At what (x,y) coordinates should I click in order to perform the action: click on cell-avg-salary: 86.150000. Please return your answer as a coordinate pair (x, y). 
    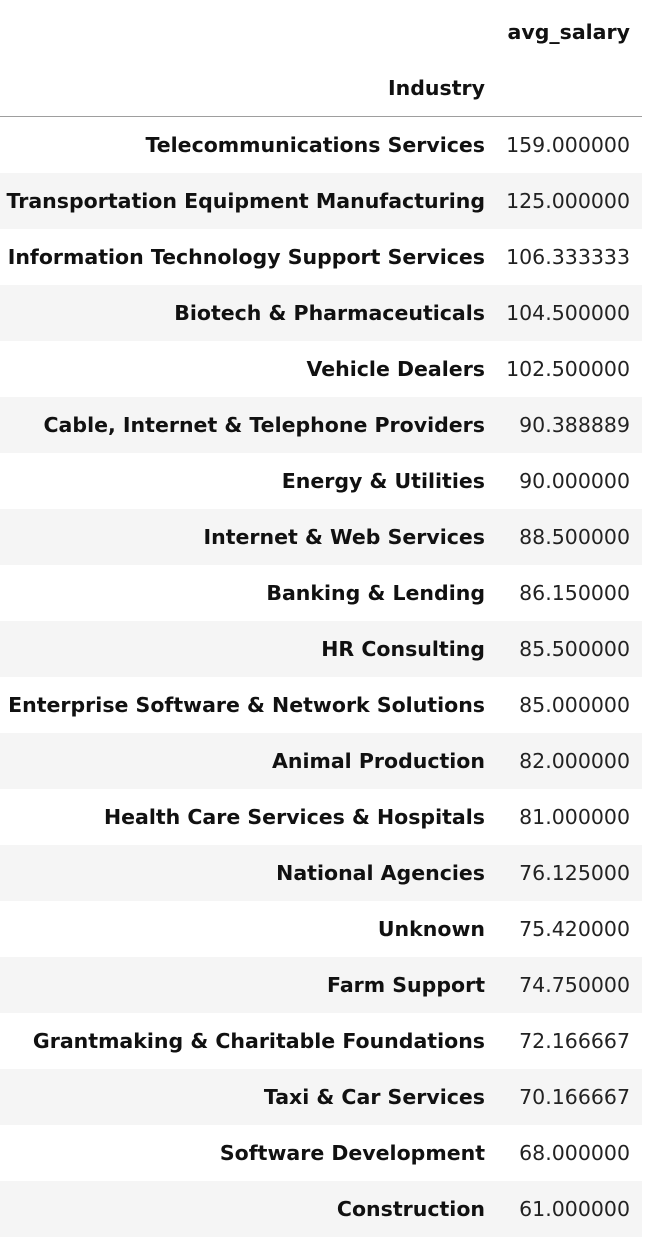
    Looking at the image, I should click on (569, 593).